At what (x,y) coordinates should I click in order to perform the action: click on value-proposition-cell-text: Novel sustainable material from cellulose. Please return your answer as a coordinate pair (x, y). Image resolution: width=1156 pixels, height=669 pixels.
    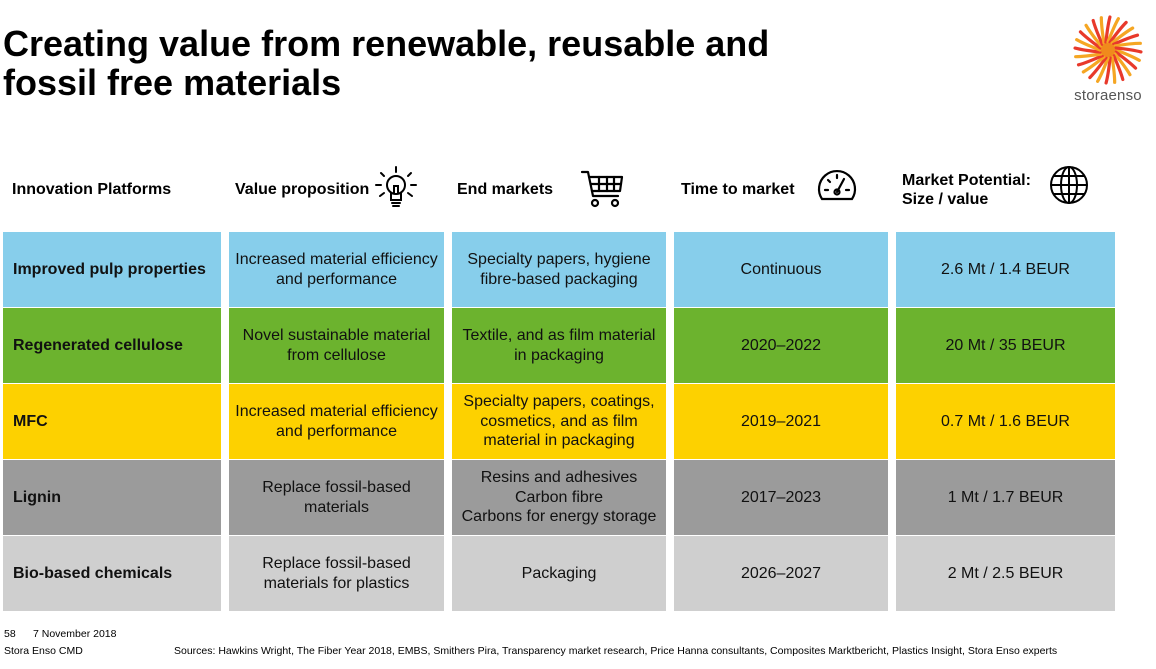
    Looking at the image, I should click on (337, 345).